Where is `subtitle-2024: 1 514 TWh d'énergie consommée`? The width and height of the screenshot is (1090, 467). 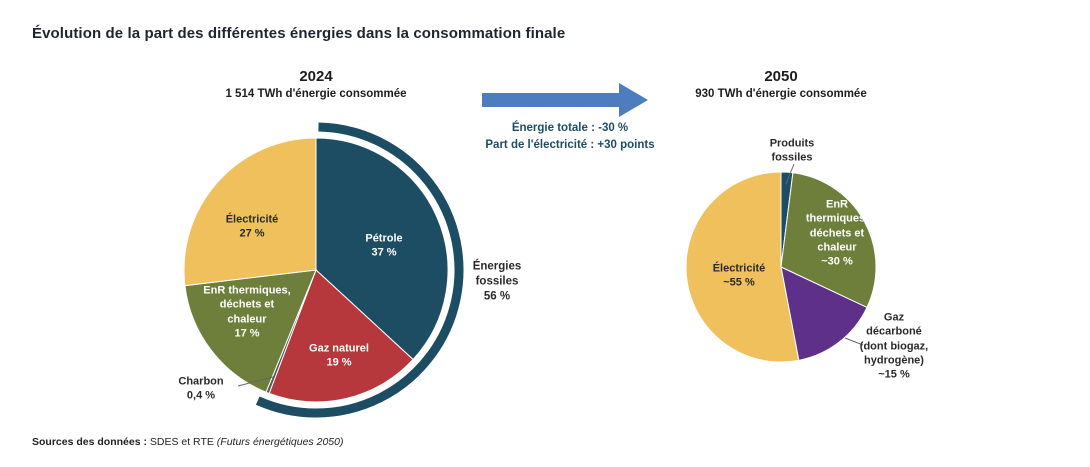
subtitle-2024: 1 514 TWh d'énergie consommée is located at coordinates (316, 94).